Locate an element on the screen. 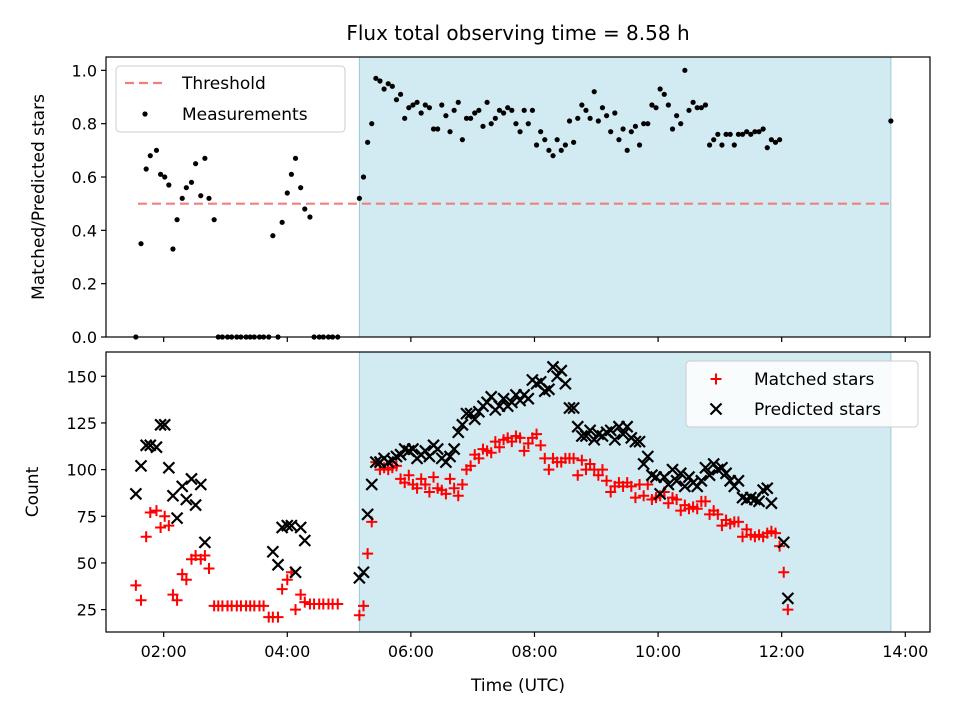  x-tick-label: 14:00 is located at coordinates (905, 651).